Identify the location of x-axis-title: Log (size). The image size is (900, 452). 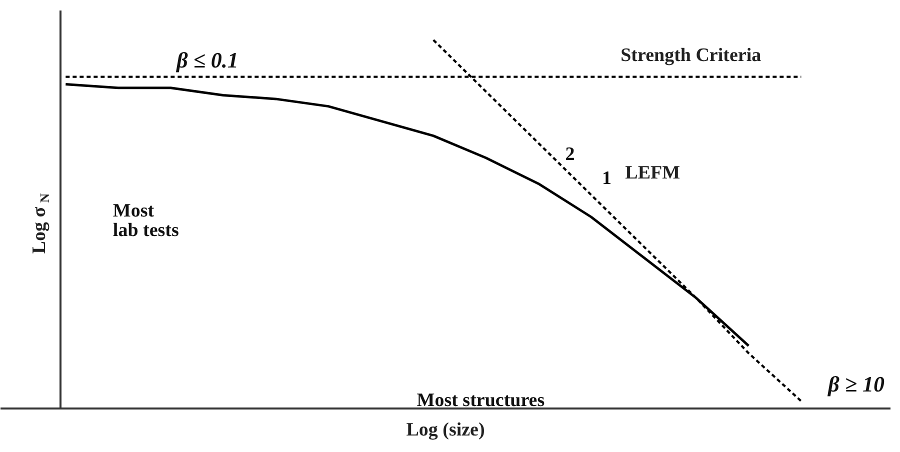
(445, 430).